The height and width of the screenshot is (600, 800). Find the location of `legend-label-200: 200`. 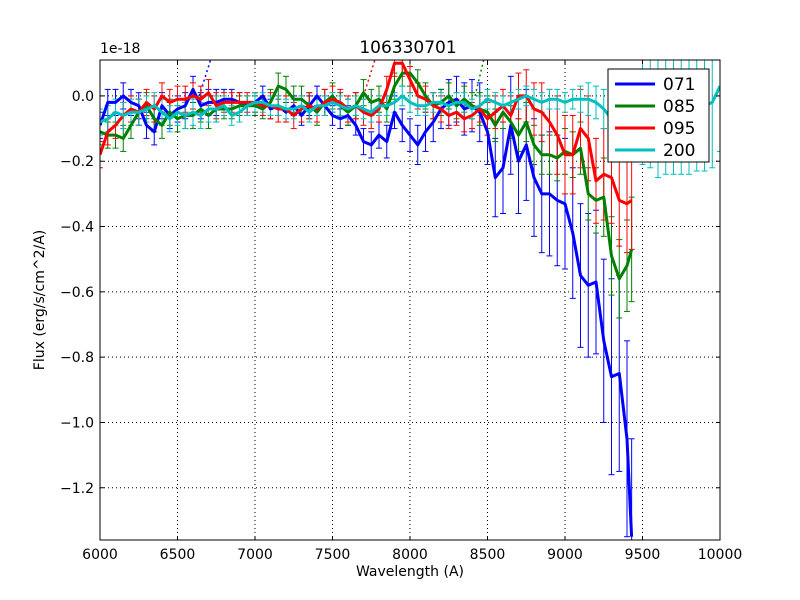

legend-label-200: 200 is located at coordinates (679, 151).